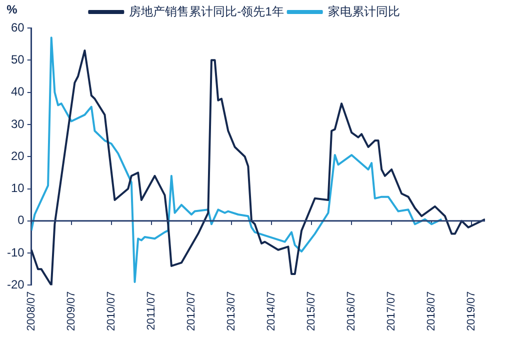 The image size is (507, 339). Describe the element at coordinates (364, 11) in the screenshot. I see `legend-label: 家电累计同比` at that location.